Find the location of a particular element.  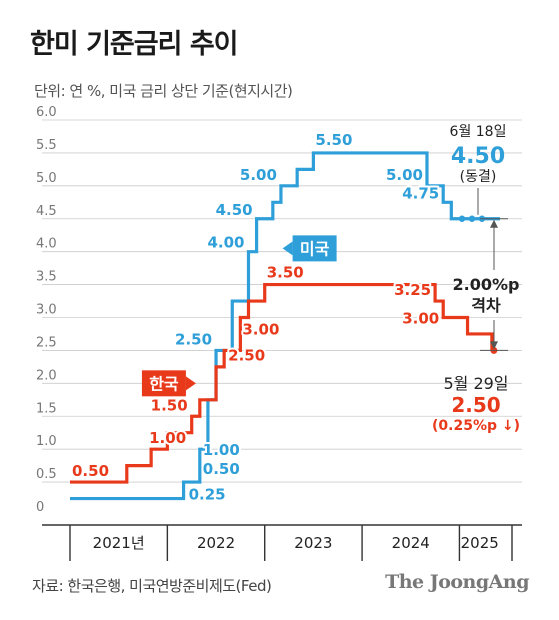

x-tick-label: 2025 is located at coordinates (480, 543).